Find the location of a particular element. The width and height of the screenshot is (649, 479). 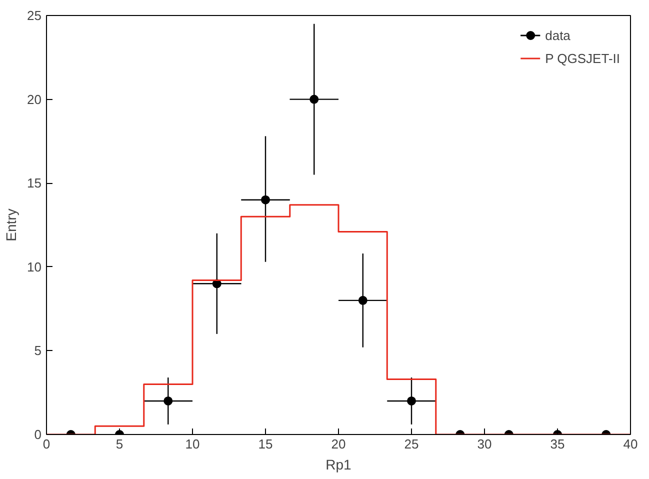

x-tick-label: 5 is located at coordinates (120, 444).